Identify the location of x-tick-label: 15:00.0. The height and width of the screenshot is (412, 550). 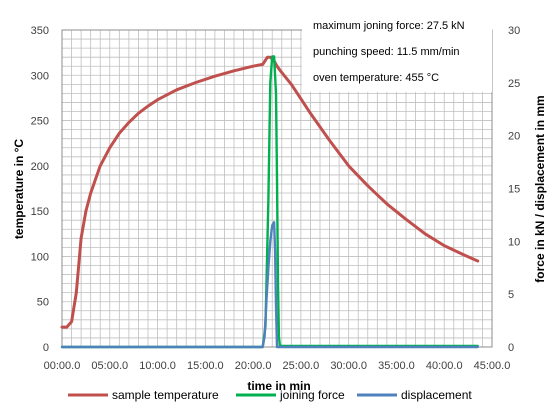
(205, 366).